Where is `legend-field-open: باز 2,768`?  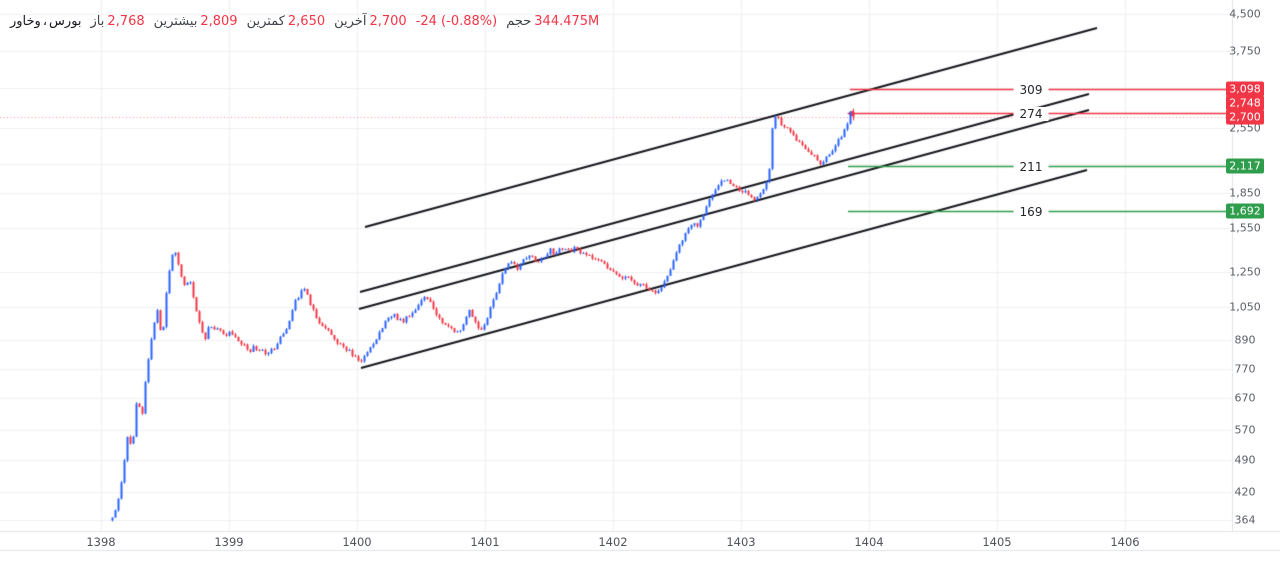
legend-field-open: باز 2,768 is located at coordinates (118, 22).